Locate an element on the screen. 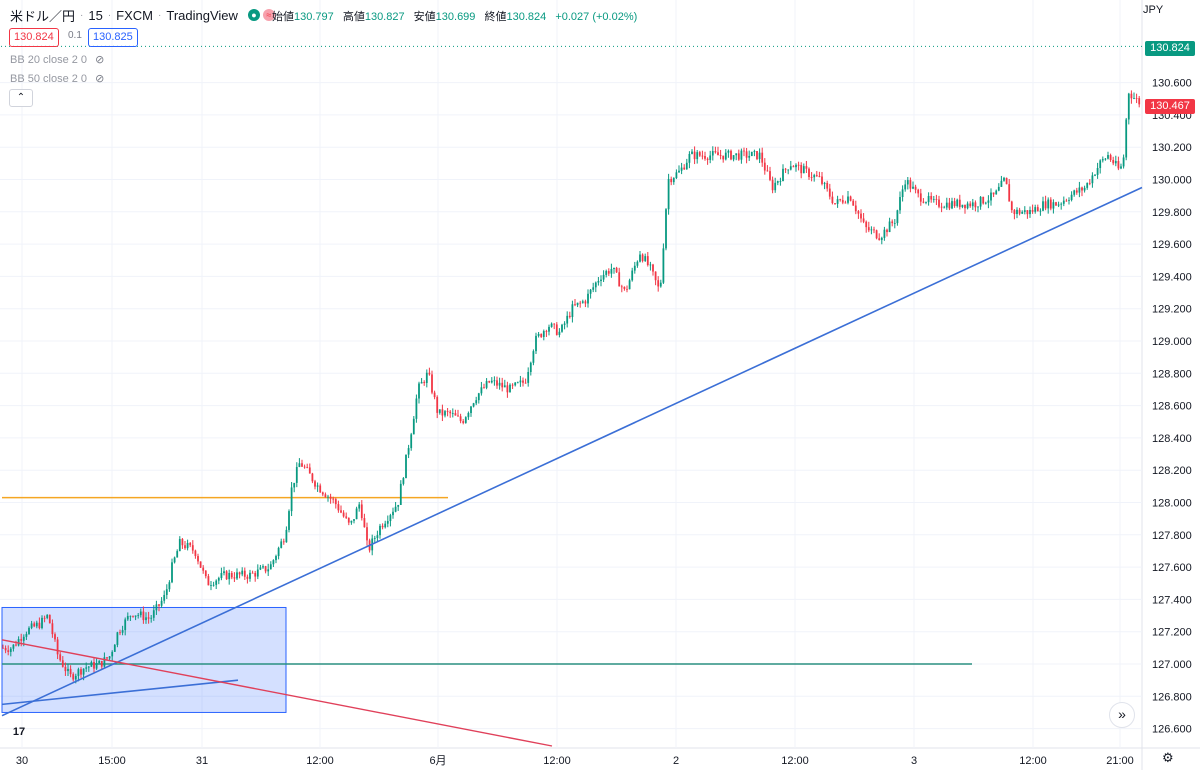  sell-price-button: 130.824 is located at coordinates (34, 37).